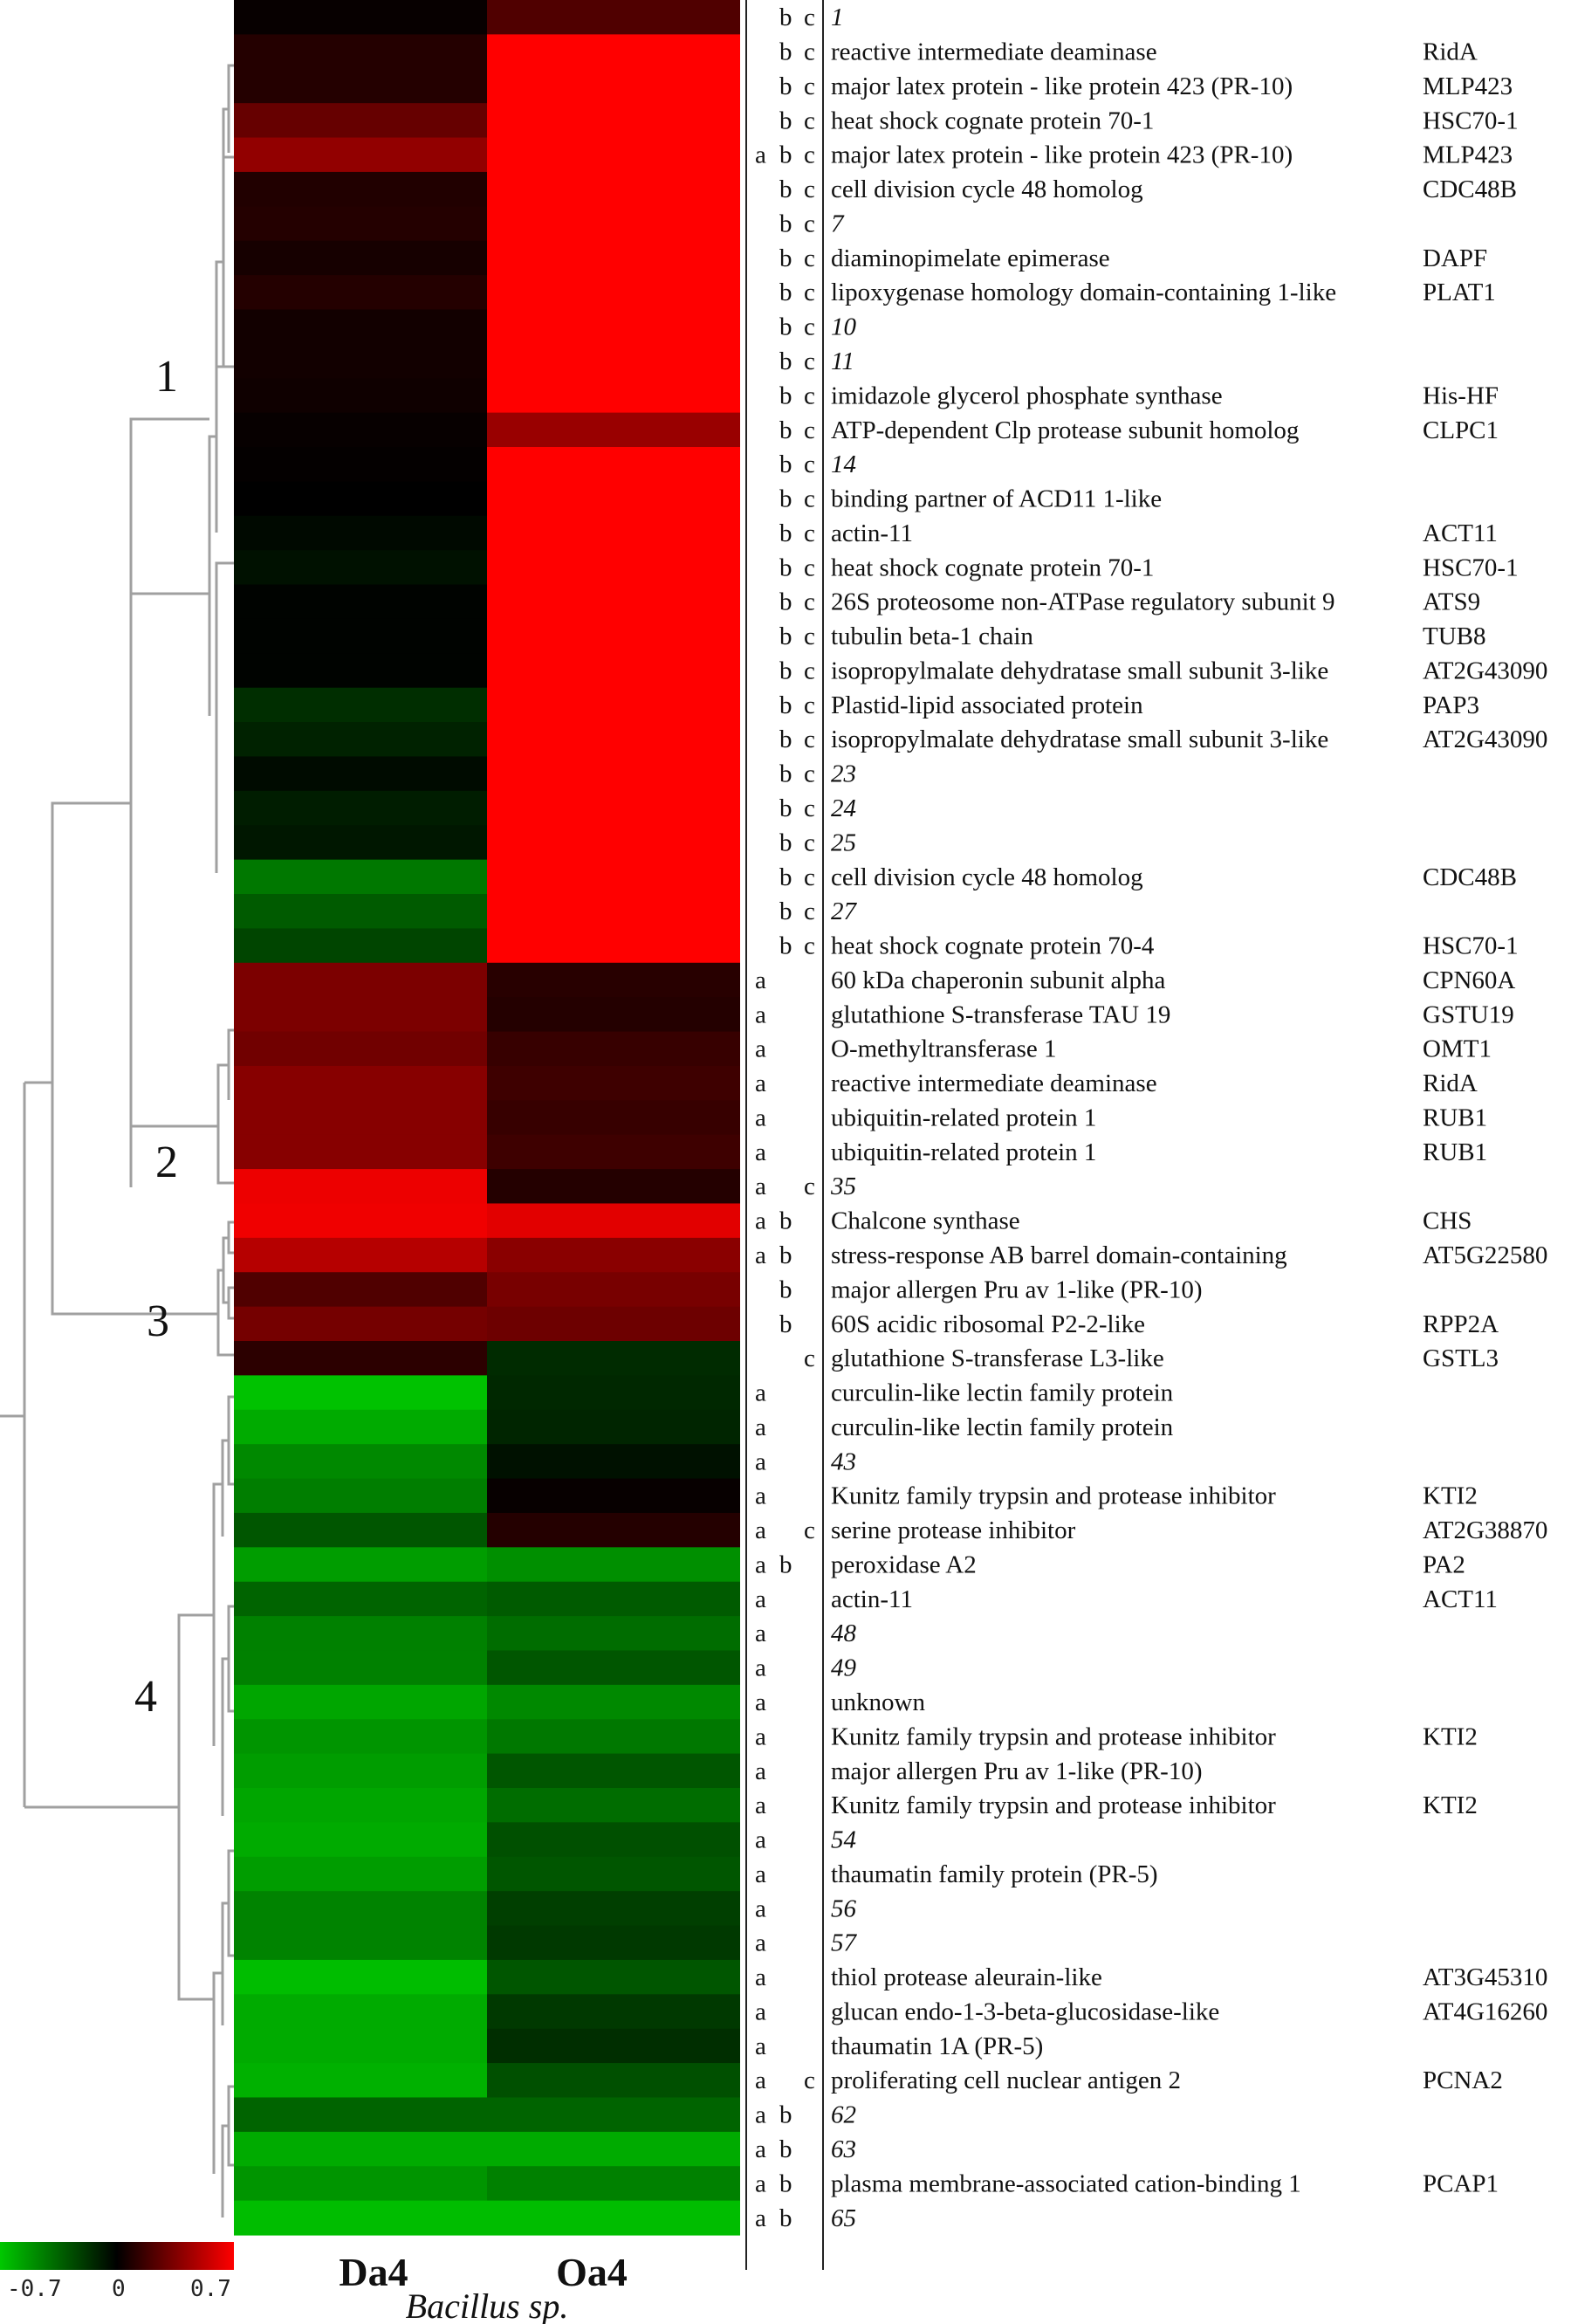 The image size is (1571, 2324). Describe the element at coordinates (592, 2272) in the screenshot. I see `column-label-oa4: Oa4` at that location.